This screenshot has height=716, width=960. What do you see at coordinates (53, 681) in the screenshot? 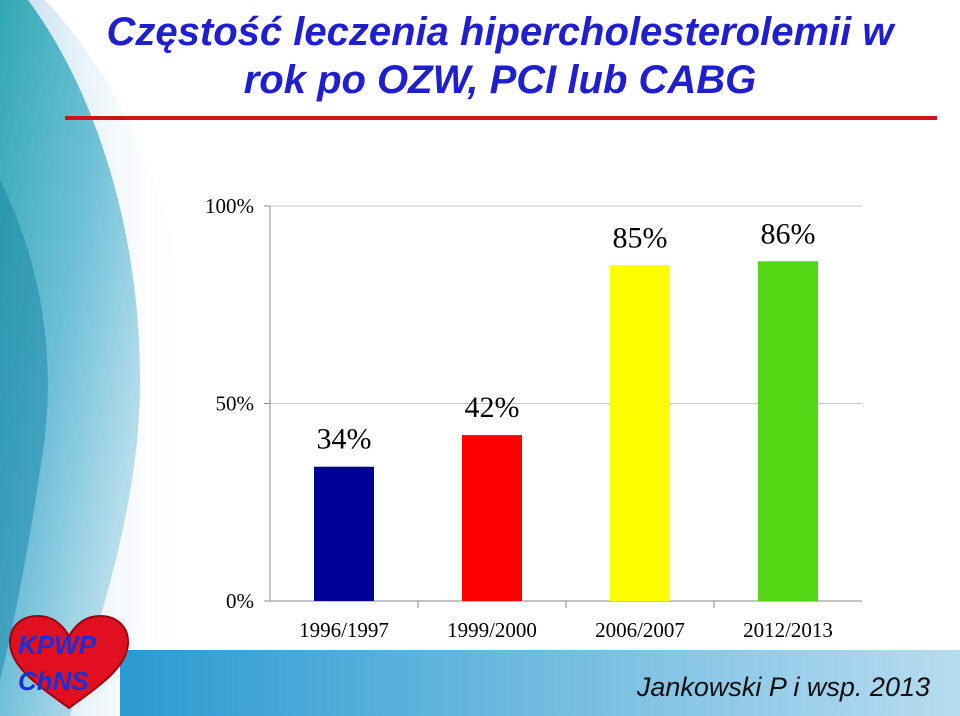
I see `logo-text-line-2: ChNS` at bounding box center [53, 681].